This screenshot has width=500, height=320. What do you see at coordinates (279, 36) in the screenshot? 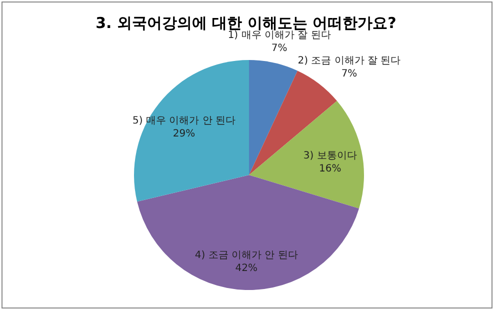
I see `slice-label: 1) 매우 이해가 잘 된다` at bounding box center [279, 36].